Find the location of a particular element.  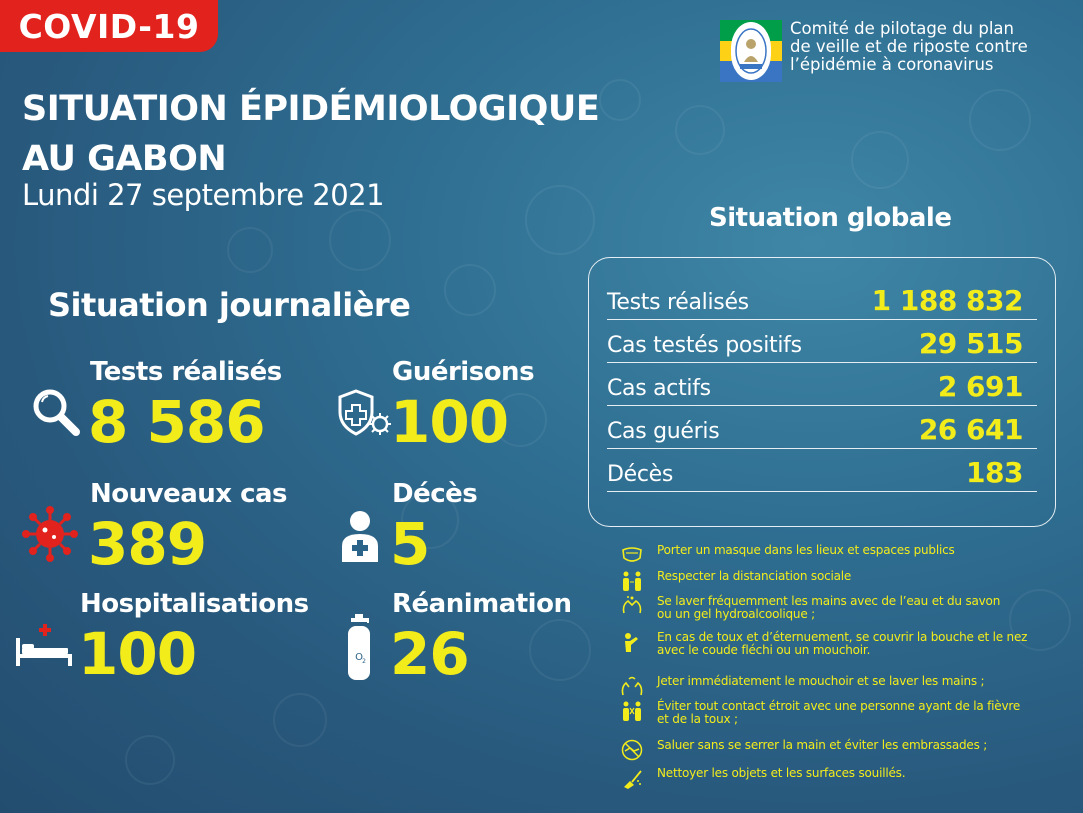

svg-text: 2 is located at coordinates (364, 661).